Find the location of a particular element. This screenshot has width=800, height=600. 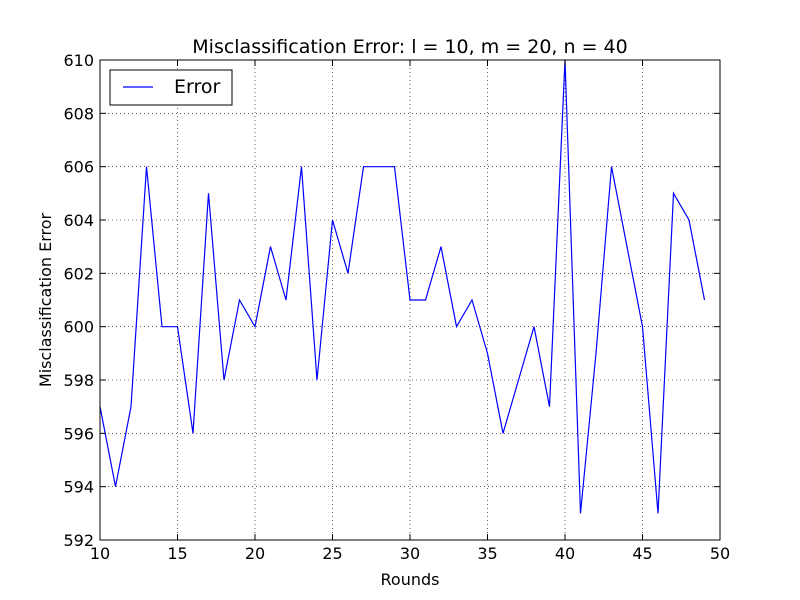

x-tick-label: 25 is located at coordinates (332, 553).